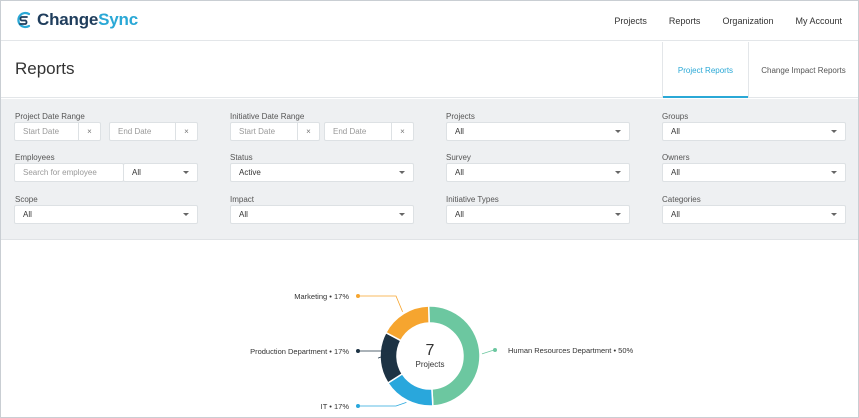 The height and width of the screenshot is (418, 859). I want to click on leader-line-human-resources, so click(488, 352).